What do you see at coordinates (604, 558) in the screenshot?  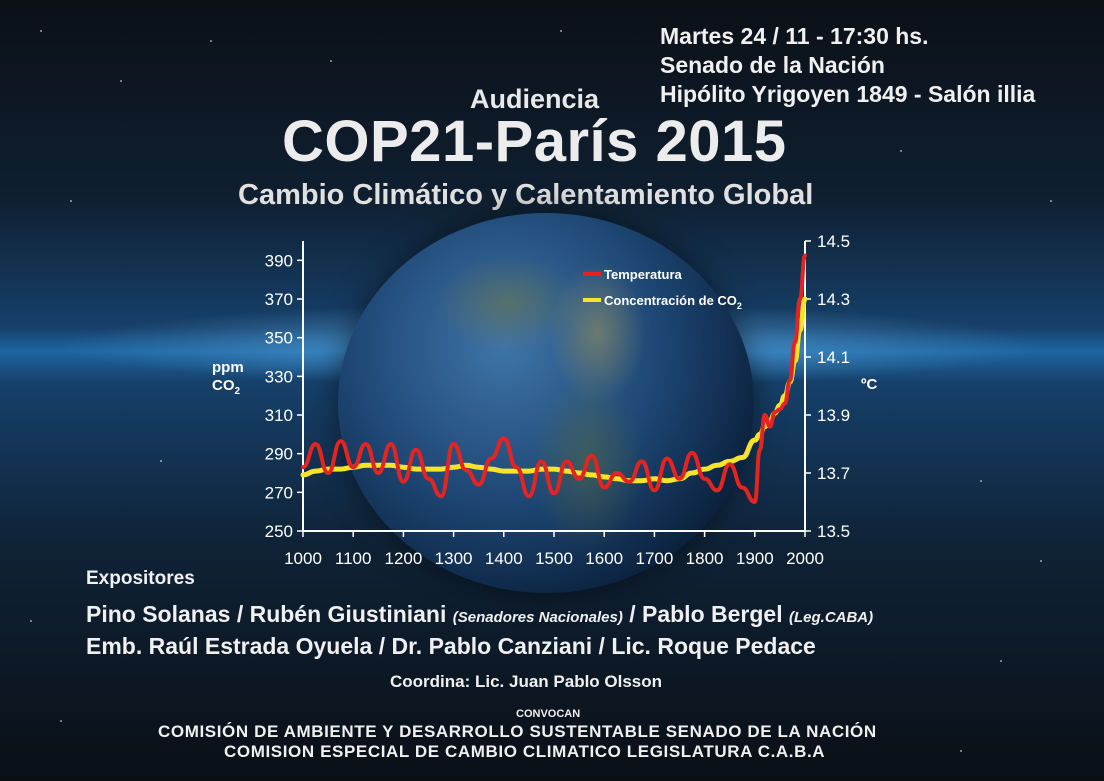 I see `x-tick-label: 1600` at bounding box center [604, 558].